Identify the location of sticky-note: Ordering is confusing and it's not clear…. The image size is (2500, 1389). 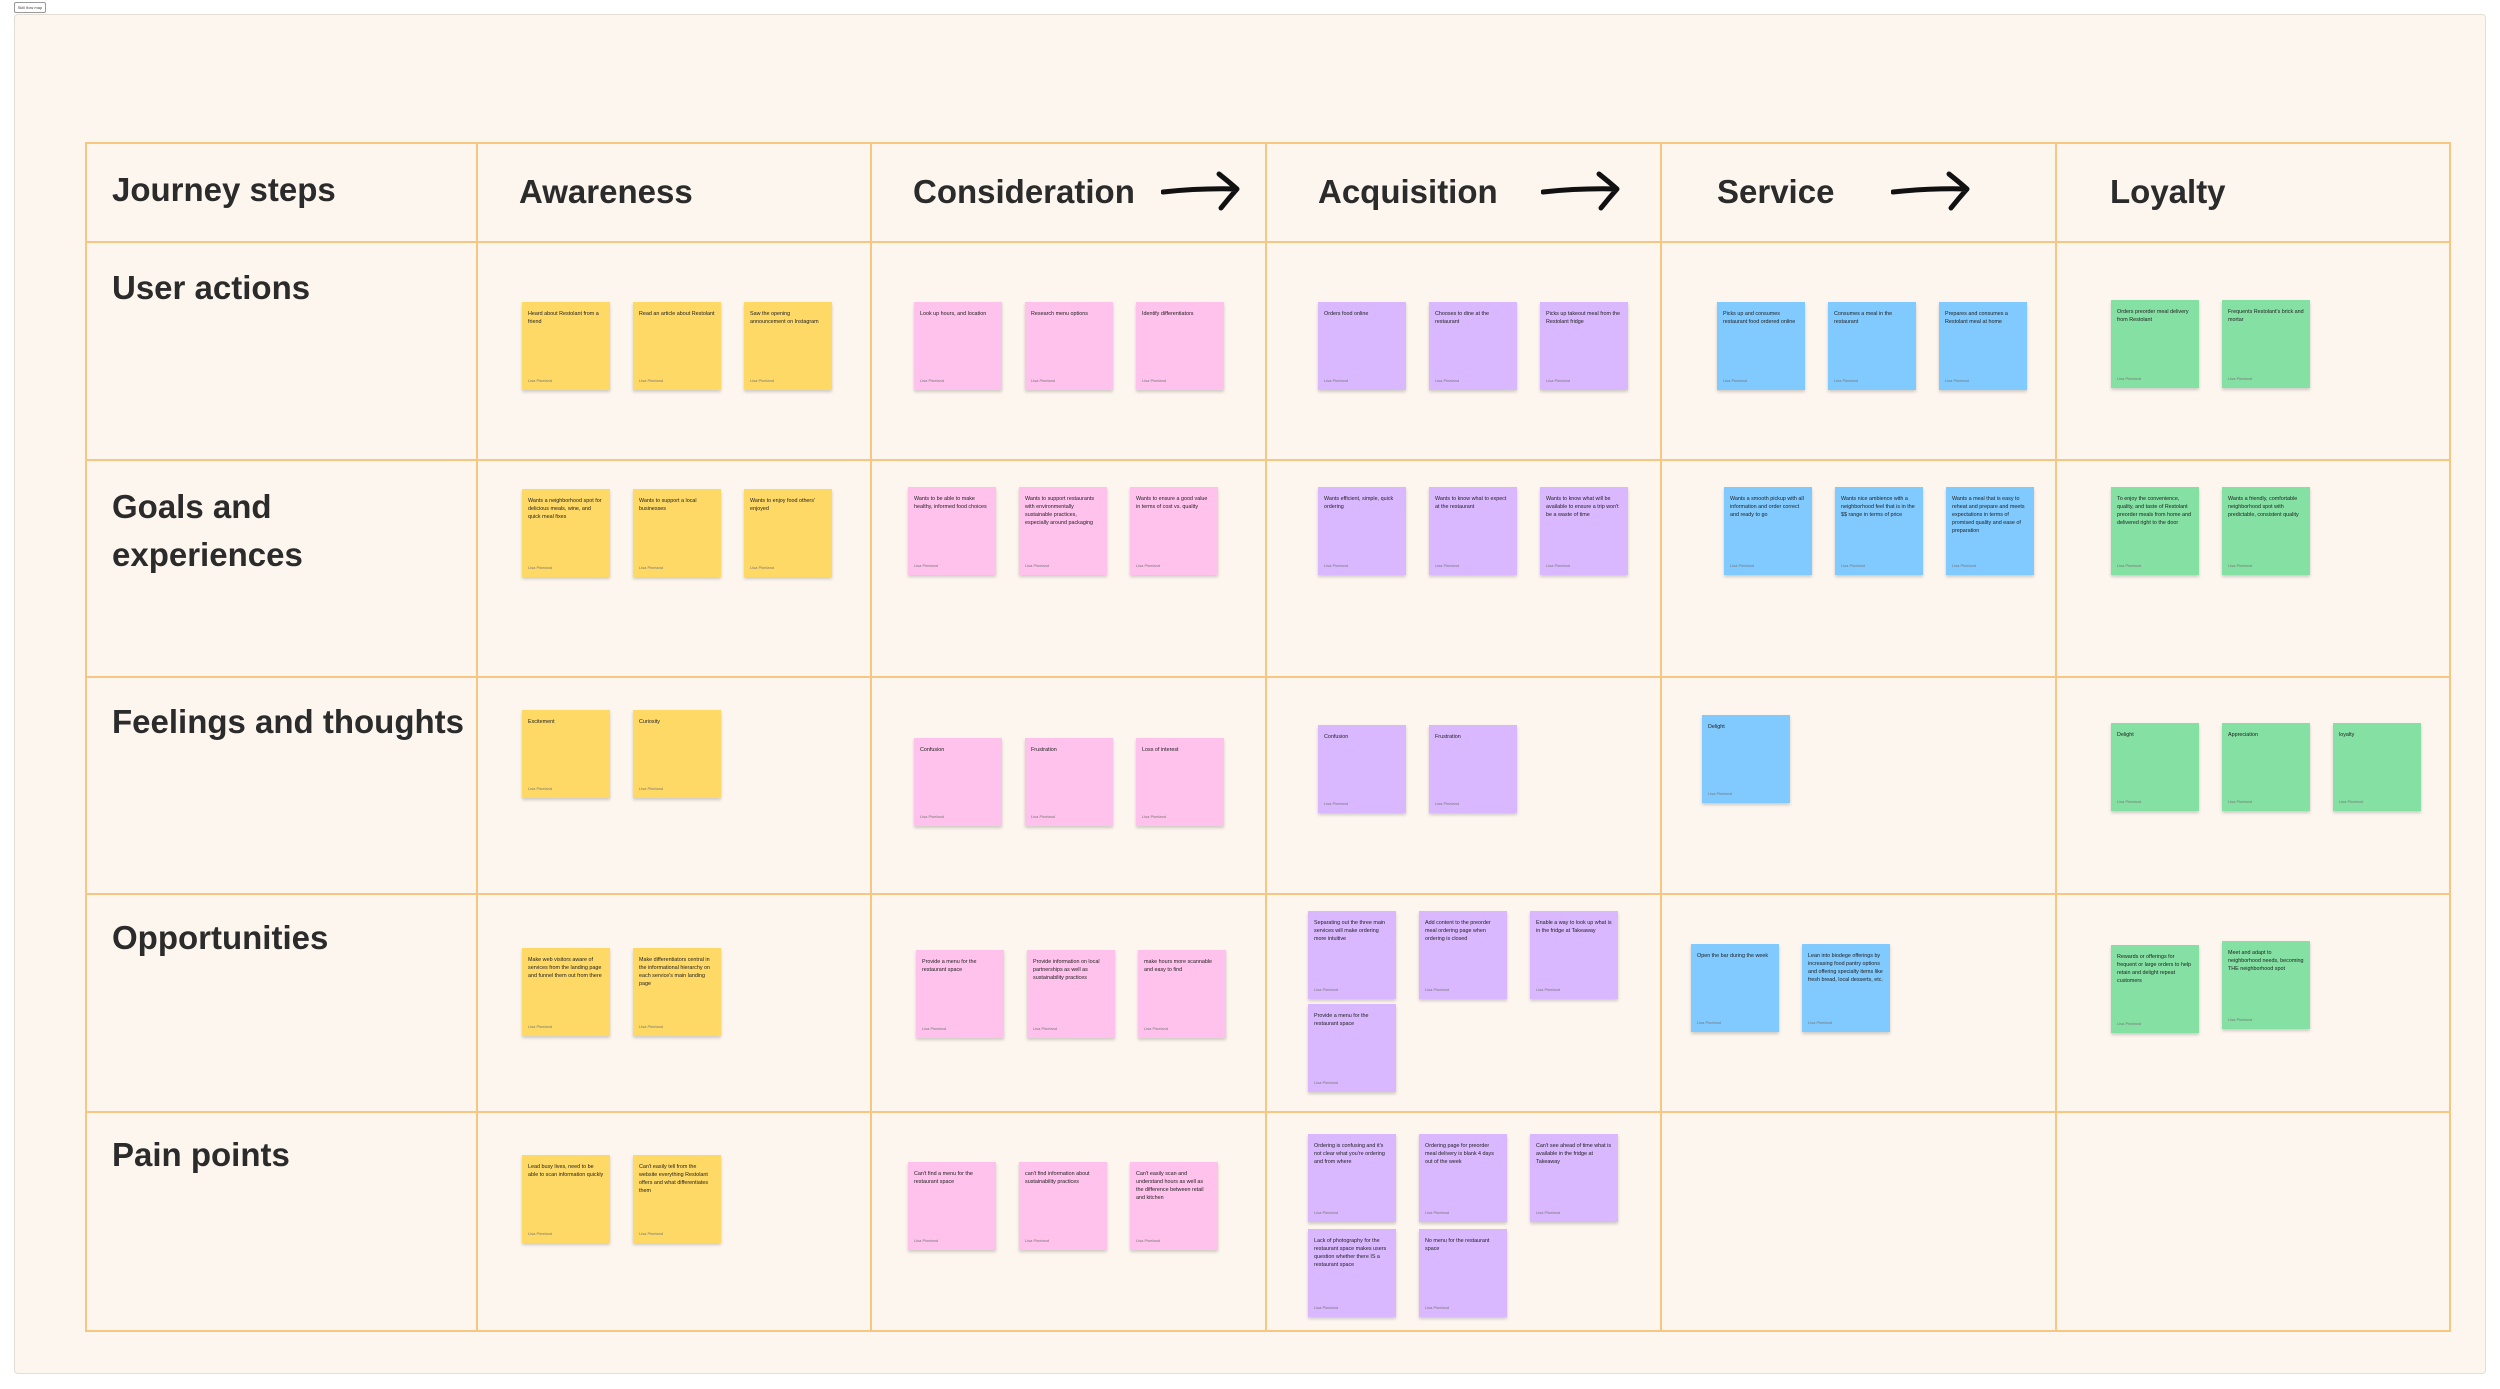
(1352, 1178).